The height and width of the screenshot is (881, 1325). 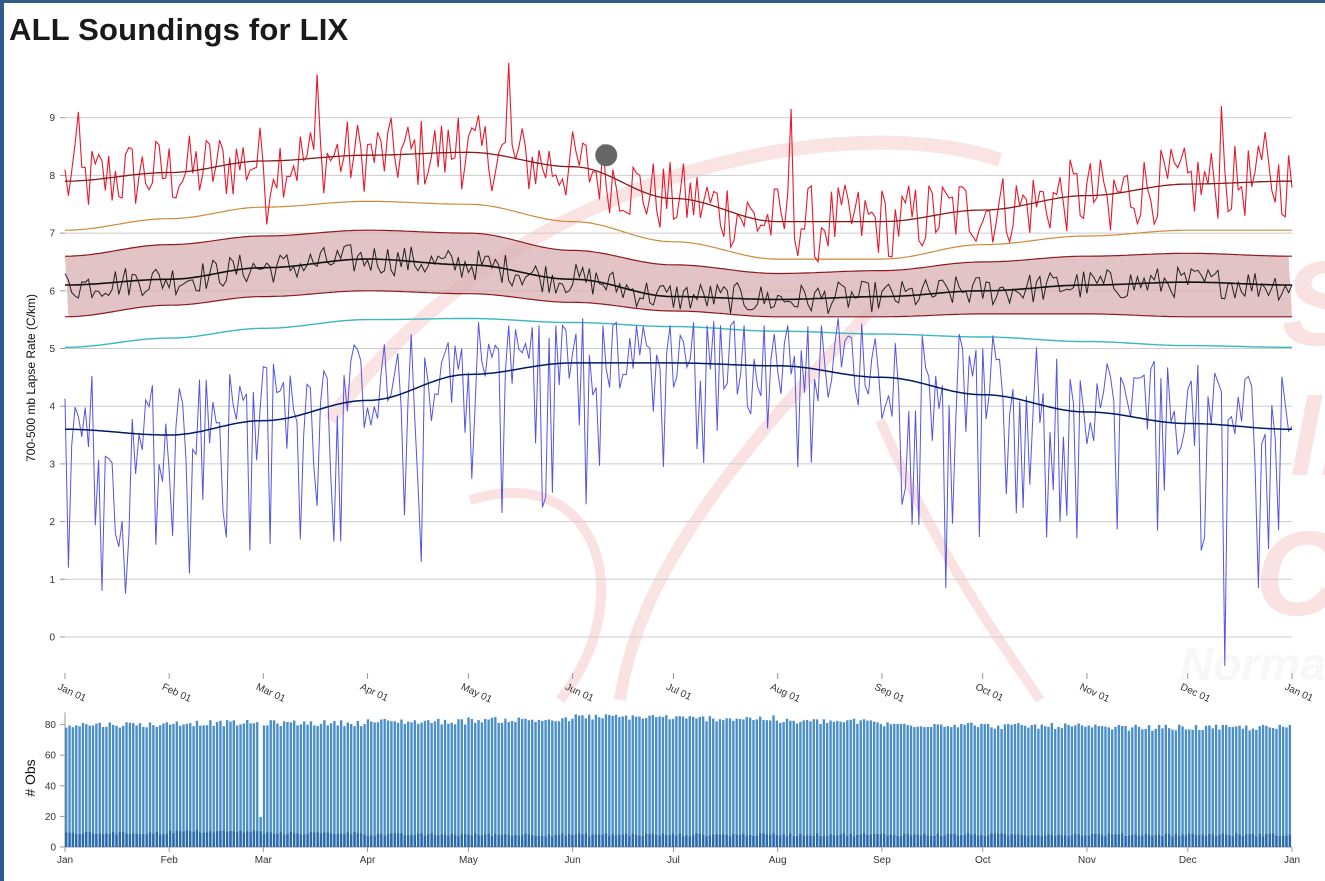 What do you see at coordinates (678, 304) in the screenshot?
I see `p25-line` at bounding box center [678, 304].